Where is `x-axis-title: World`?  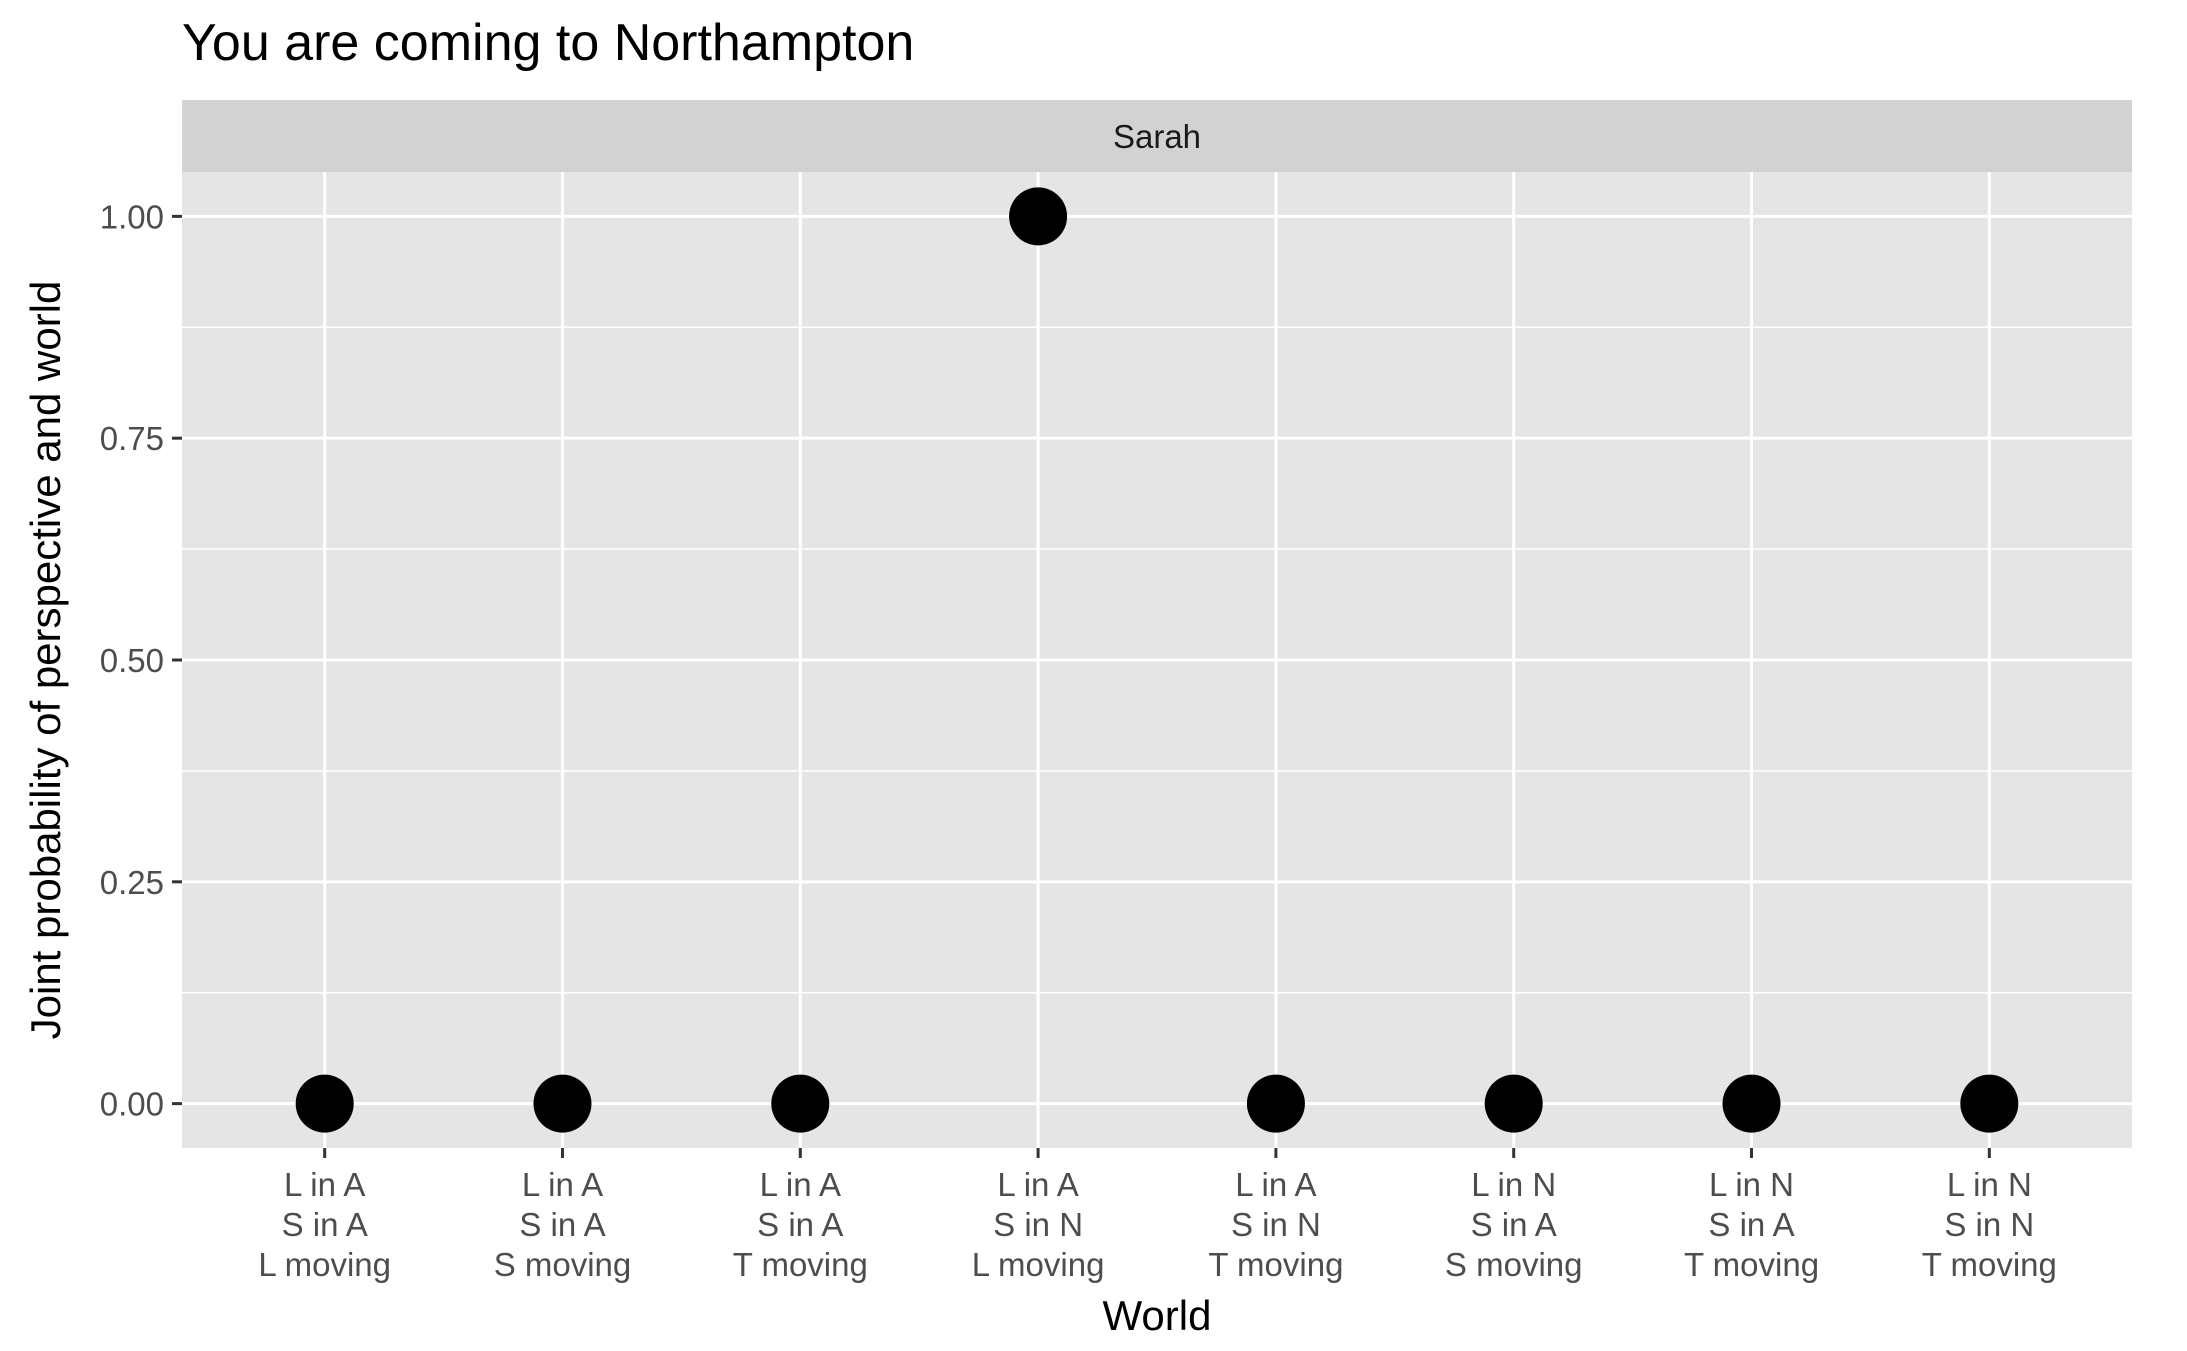 x-axis-title: World is located at coordinates (1157, 1315).